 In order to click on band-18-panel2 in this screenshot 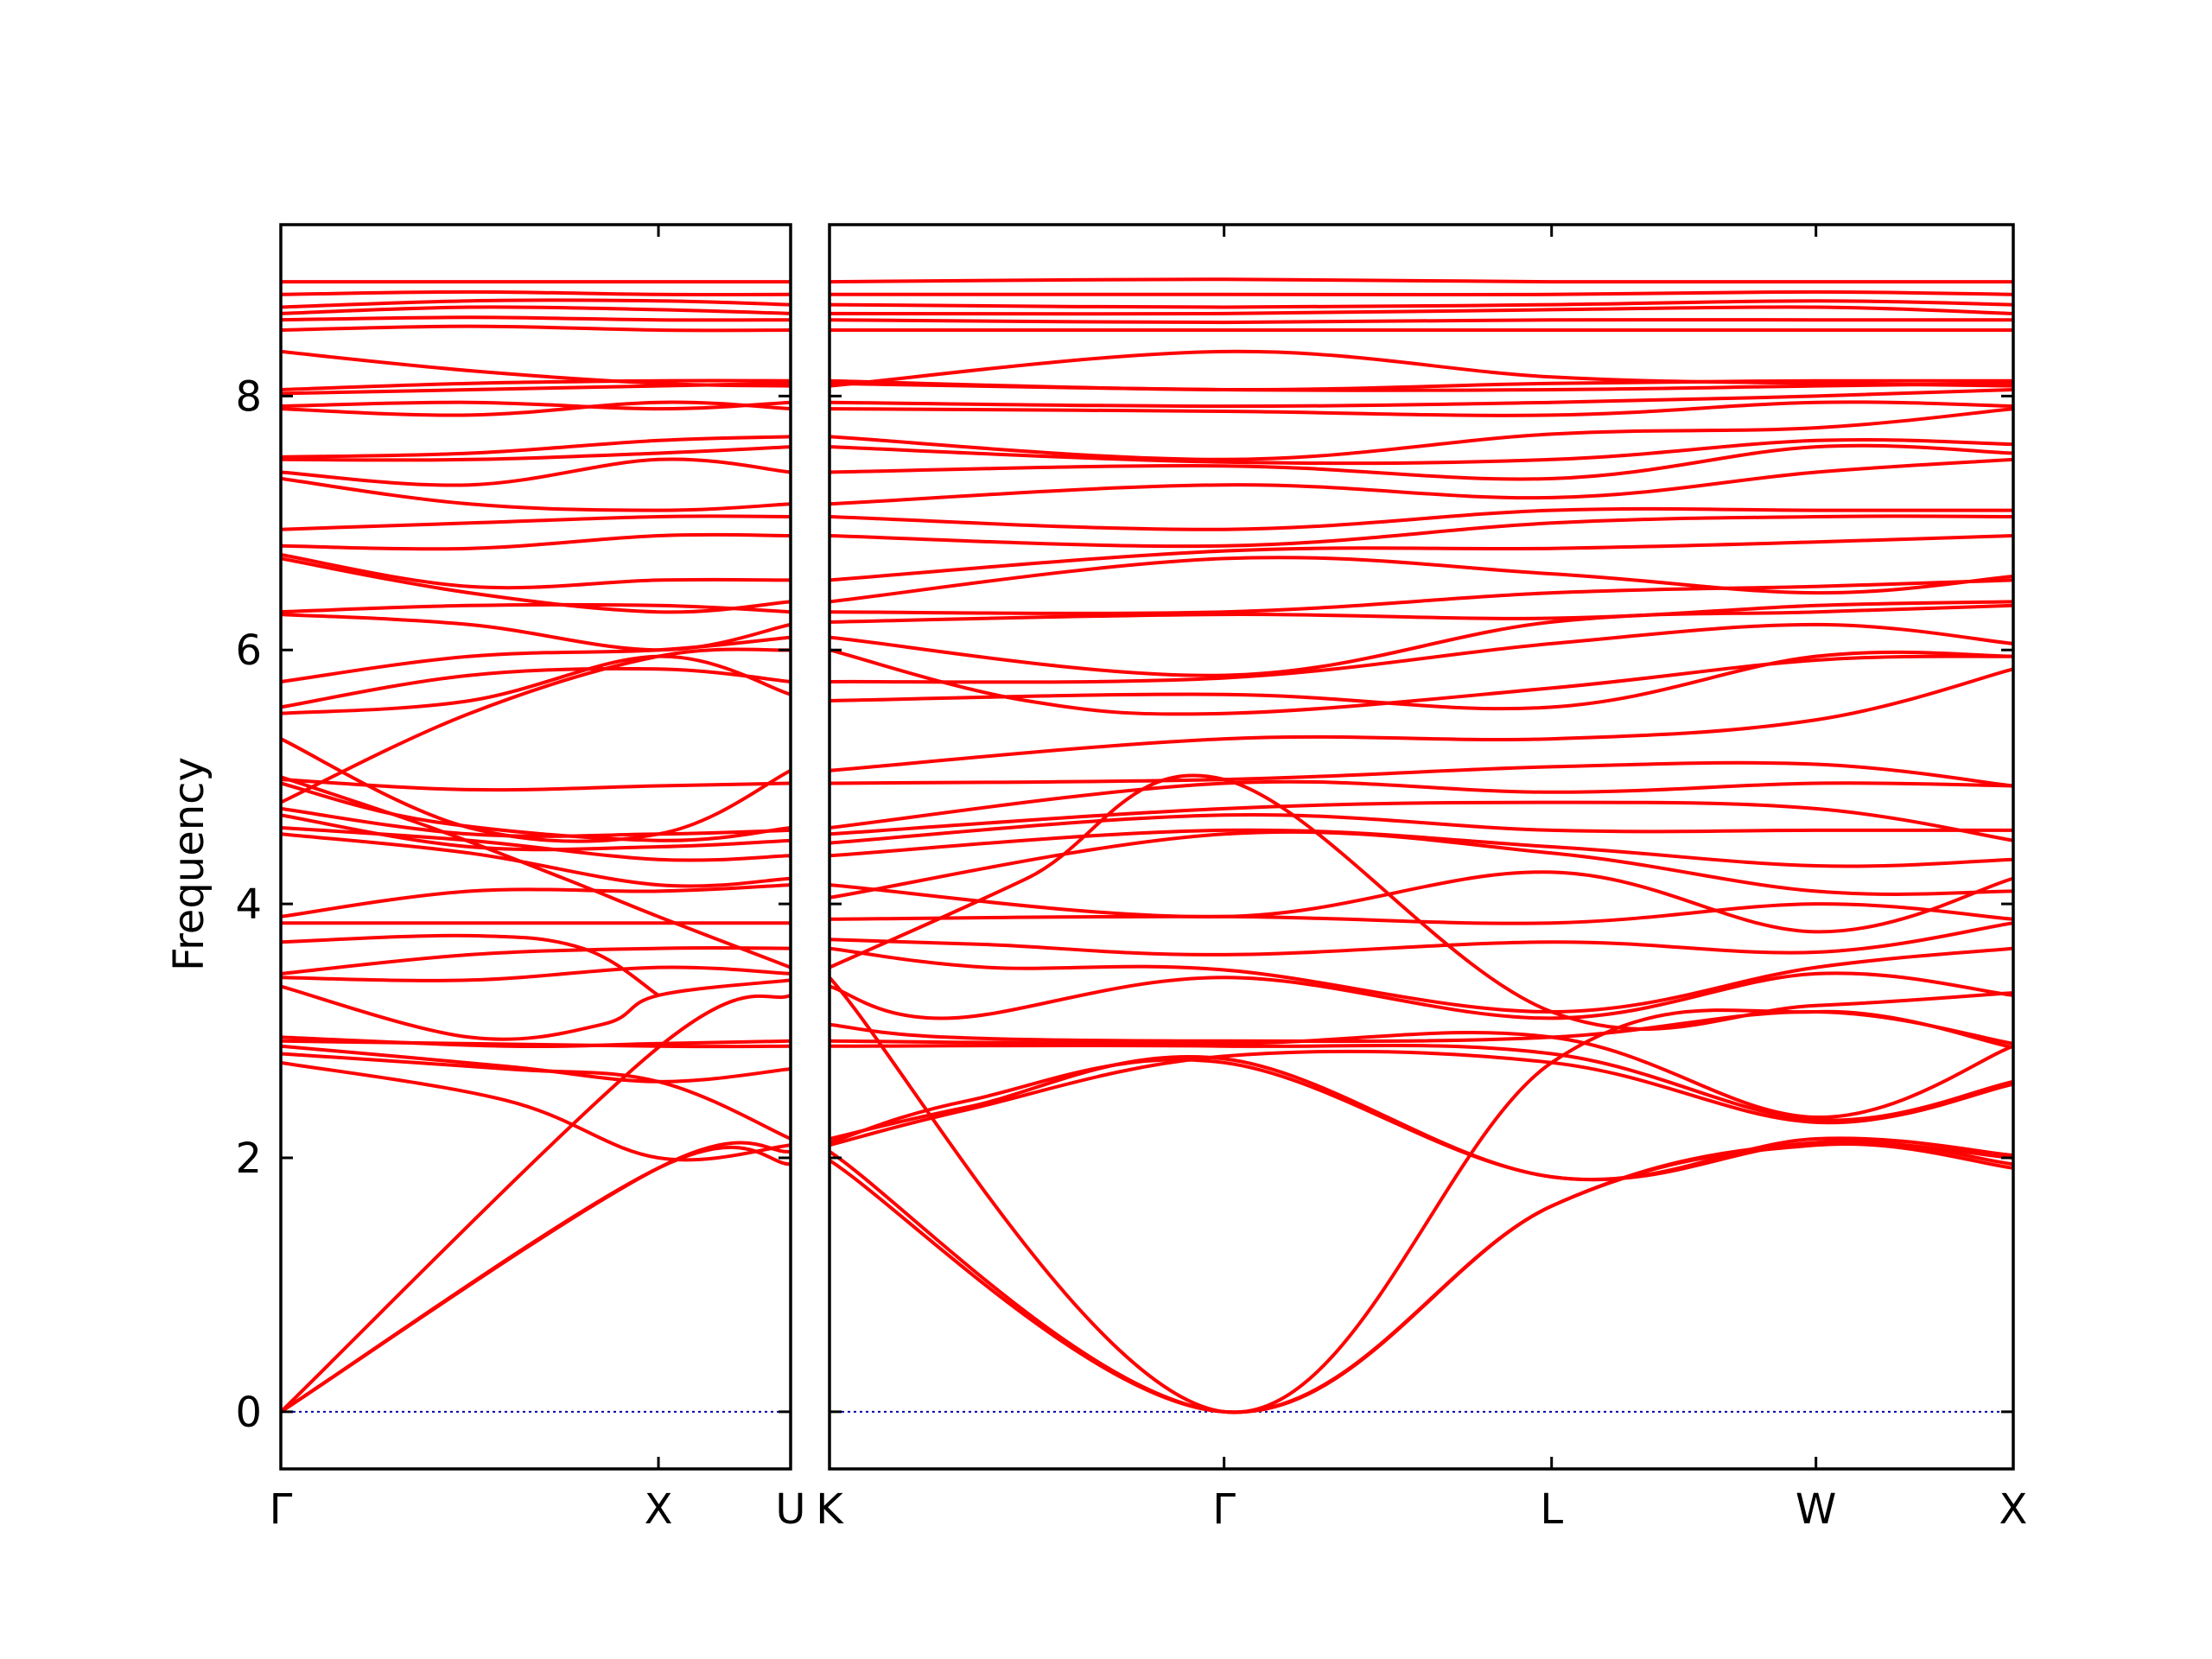, I will do `click(1421, 821)`.